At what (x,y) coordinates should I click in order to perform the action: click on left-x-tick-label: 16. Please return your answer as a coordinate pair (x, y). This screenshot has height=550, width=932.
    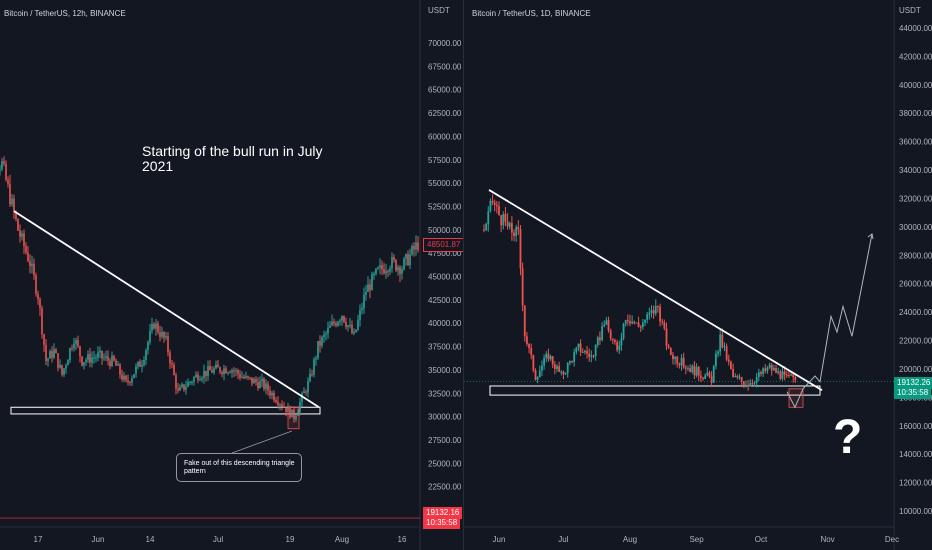
    Looking at the image, I should click on (402, 539).